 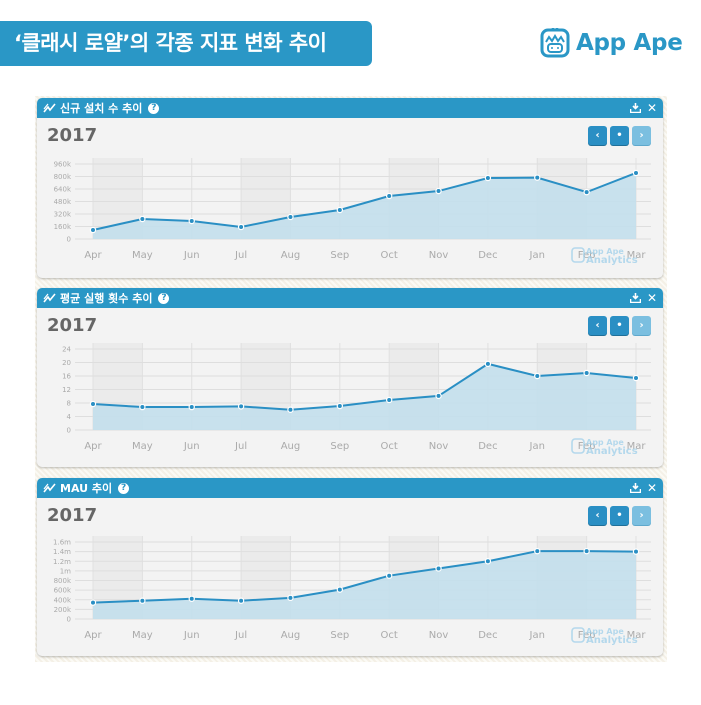 What do you see at coordinates (170, 43) in the screenshot?
I see `page-title: ‘클래시 로얄’의 각종 지표 변화 추이` at bounding box center [170, 43].